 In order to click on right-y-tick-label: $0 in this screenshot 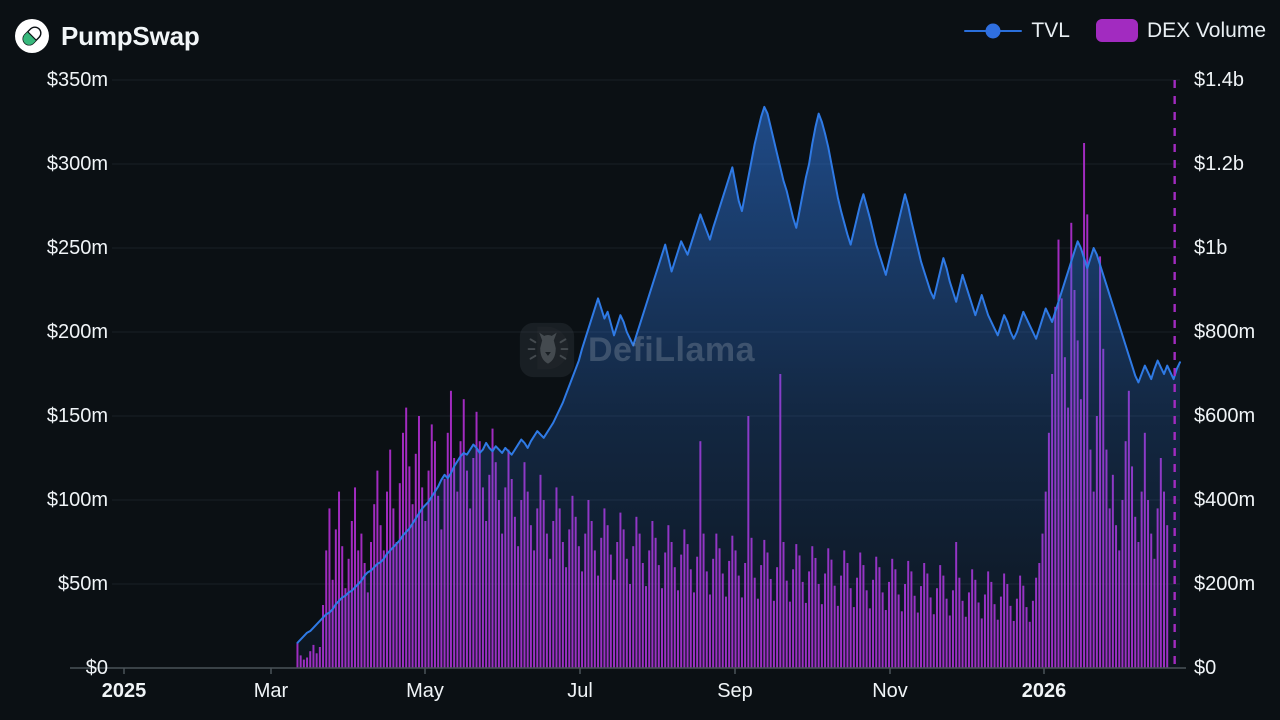, I will do `click(1205, 668)`.